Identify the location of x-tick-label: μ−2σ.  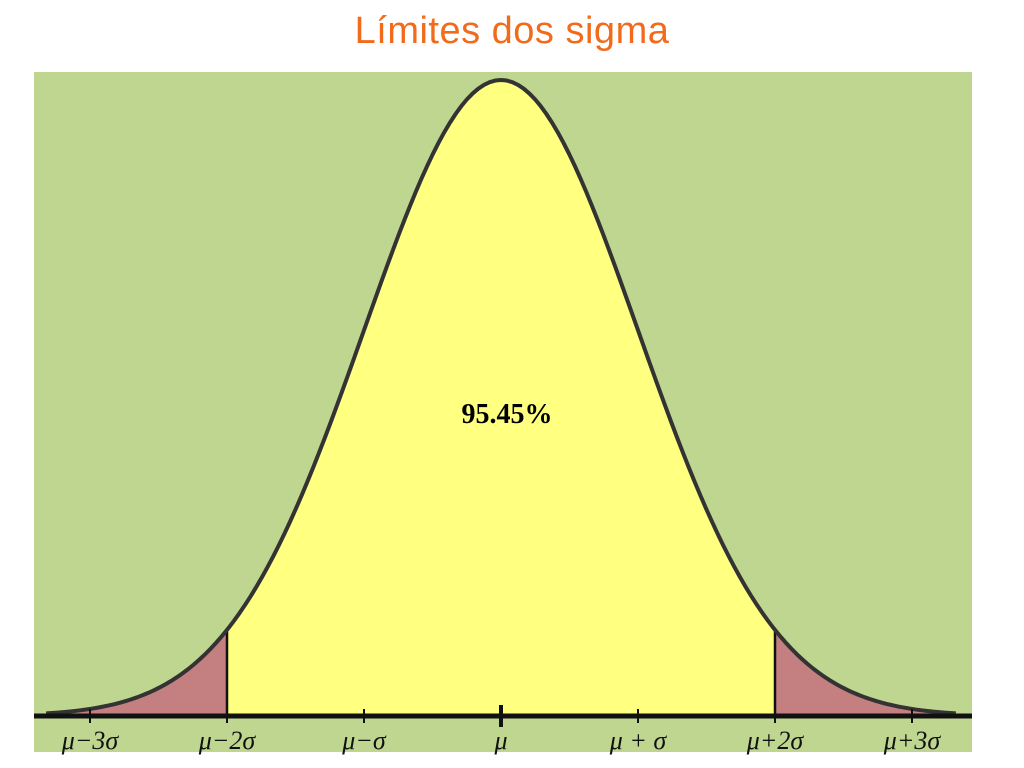
(227, 740).